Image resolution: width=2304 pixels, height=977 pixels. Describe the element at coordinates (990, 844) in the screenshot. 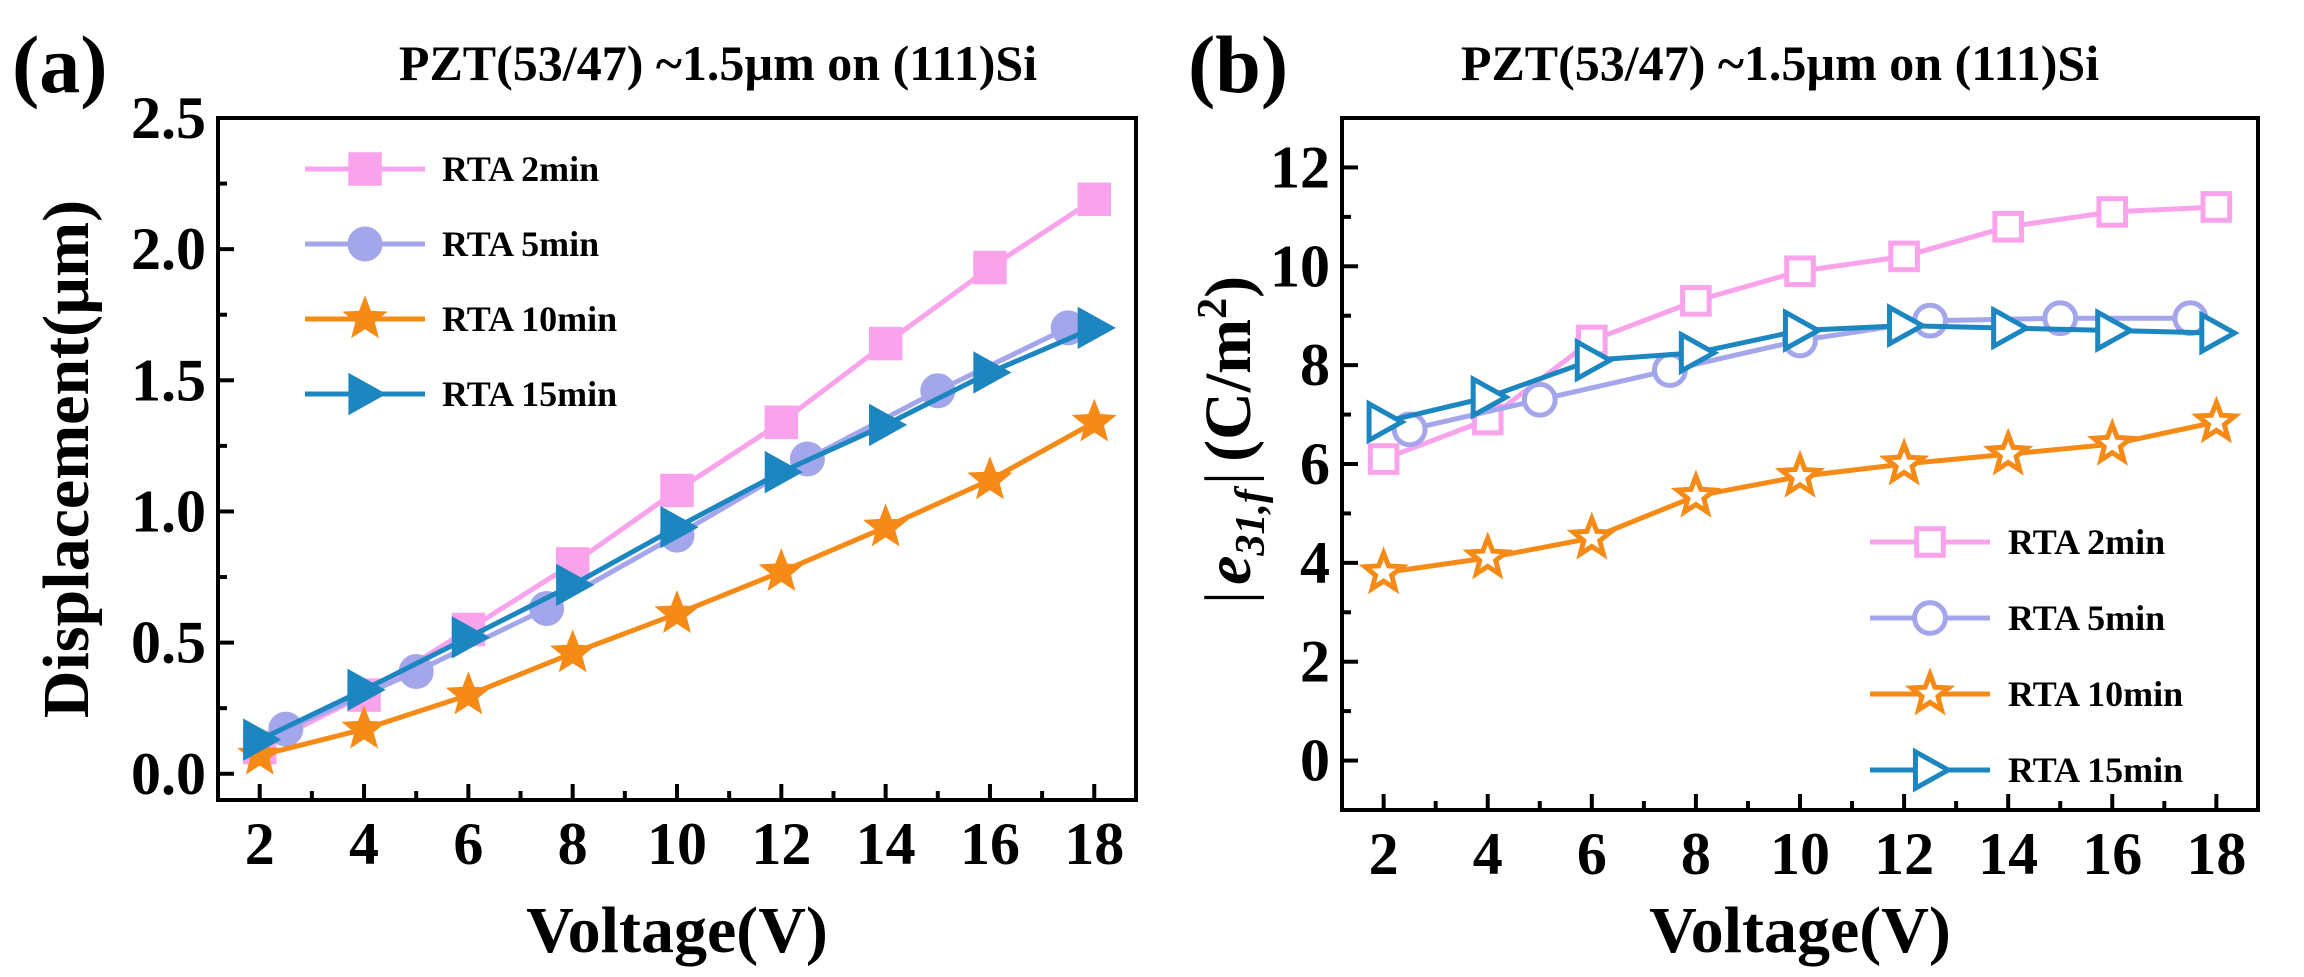

I see `panel-a-x-tick-label: 16` at that location.